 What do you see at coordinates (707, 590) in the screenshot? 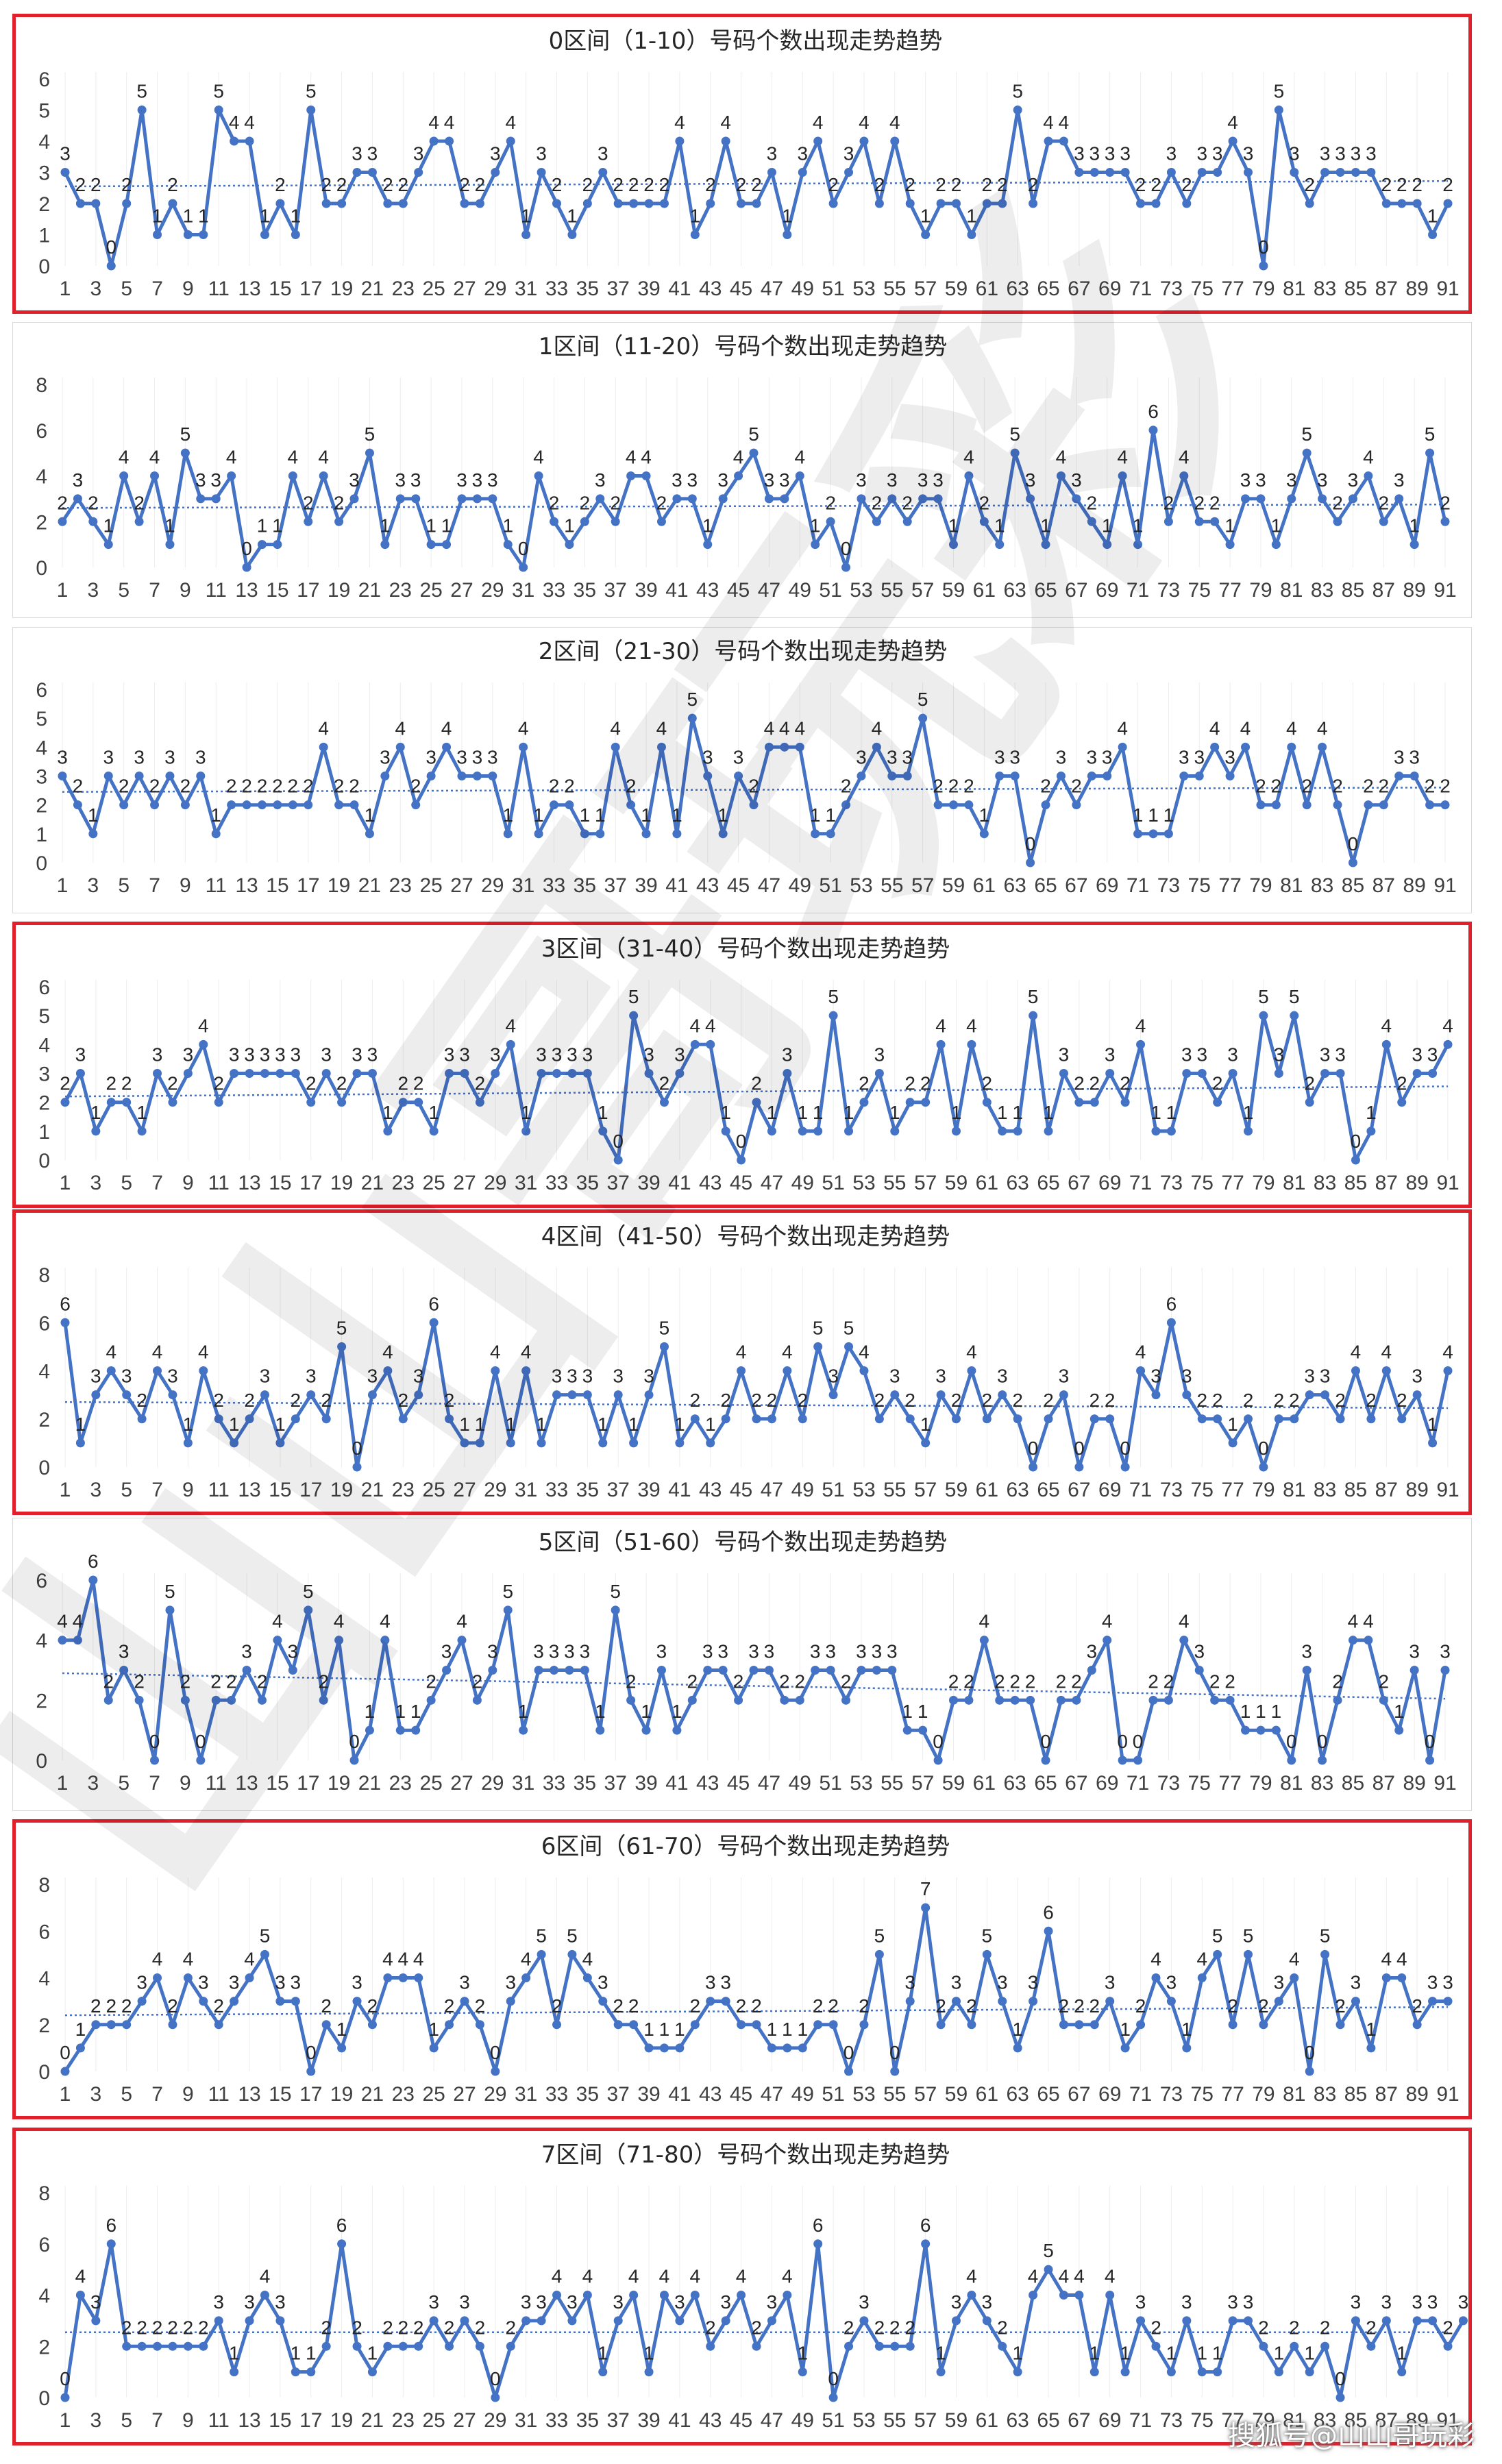
I see `x-tick-label: 43` at bounding box center [707, 590].